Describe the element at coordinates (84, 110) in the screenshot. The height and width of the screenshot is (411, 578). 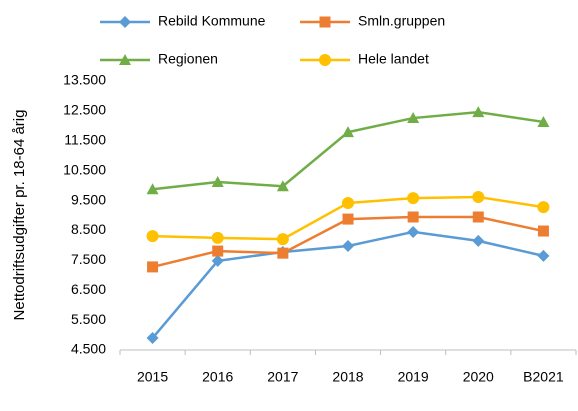
I see `y-tick-label: 12.500` at that location.